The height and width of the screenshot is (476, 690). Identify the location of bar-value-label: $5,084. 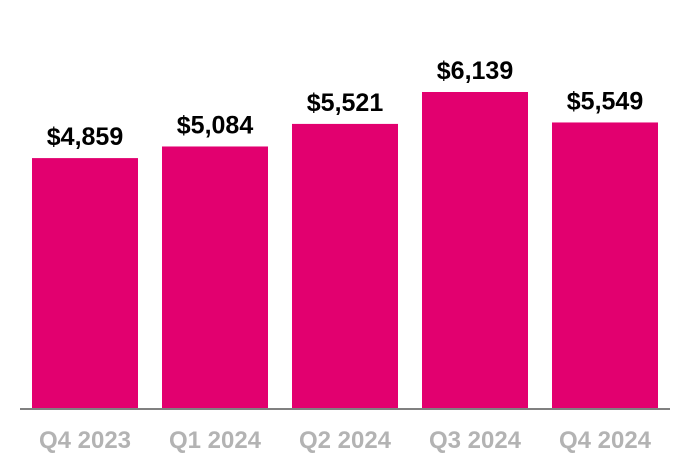
(215, 125).